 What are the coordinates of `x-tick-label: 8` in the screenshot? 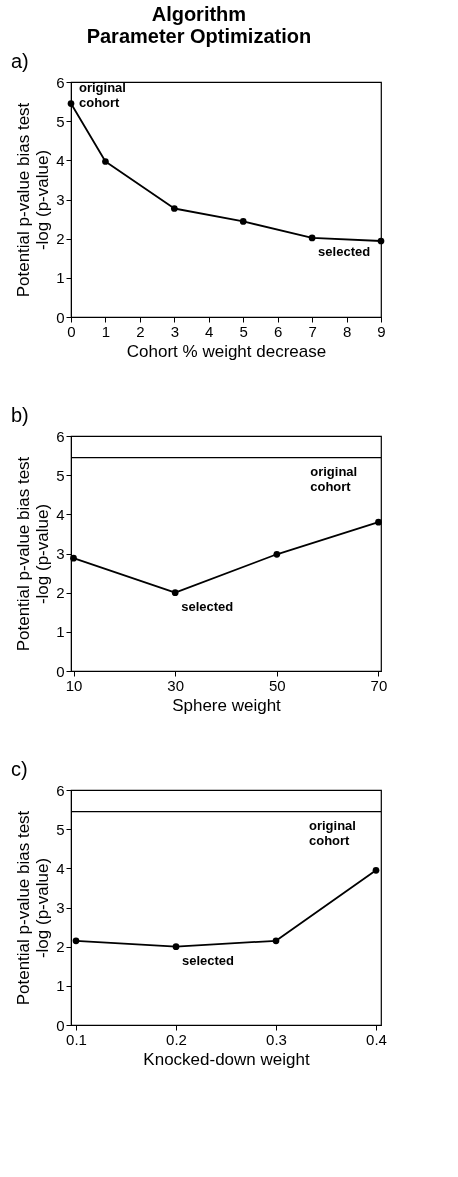 It's located at (347, 331).